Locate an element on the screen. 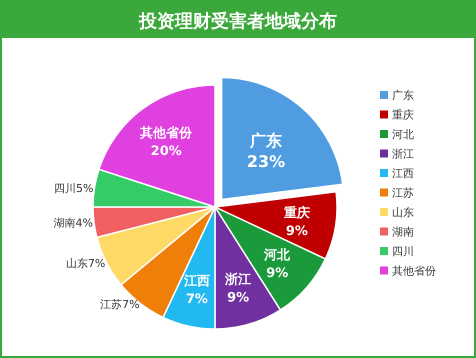 This screenshot has height=358, width=476. slice-label: 江西 is located at coordinates (196, 281).